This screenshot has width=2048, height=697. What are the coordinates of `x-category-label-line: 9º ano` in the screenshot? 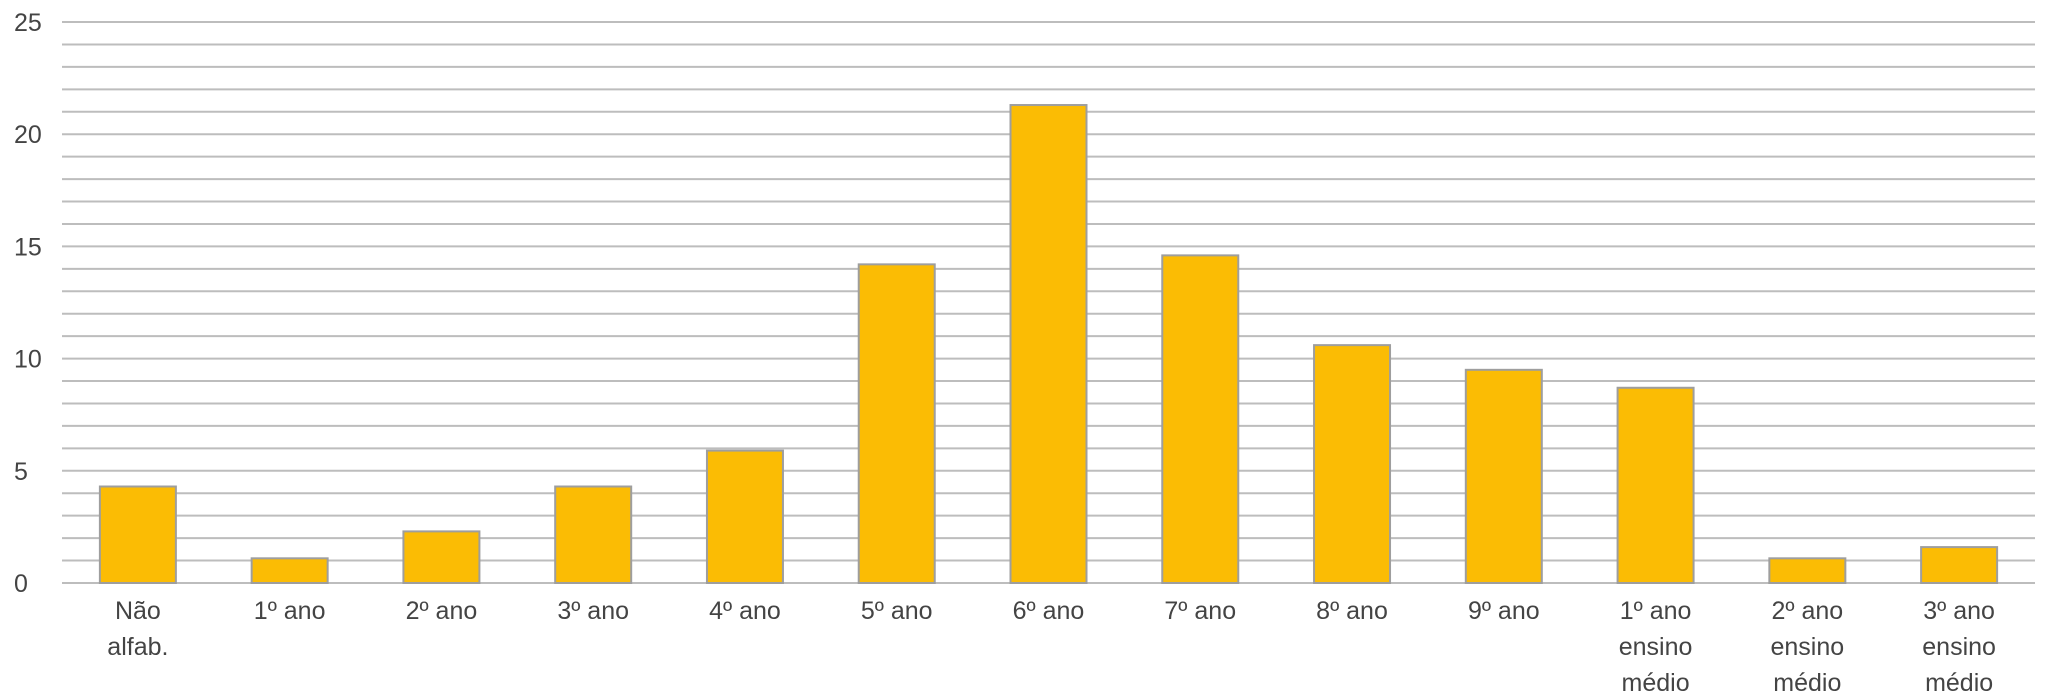 It's located at (1504, 611).